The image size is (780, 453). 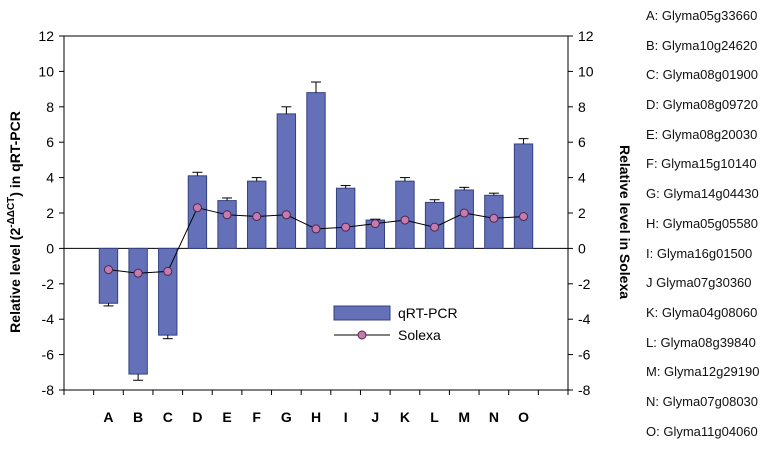 What do you see at coordinates (702, 15) in the screenshot?
I see `gene-label: A: Glyma05g33660` at bounding box center [702, 15].